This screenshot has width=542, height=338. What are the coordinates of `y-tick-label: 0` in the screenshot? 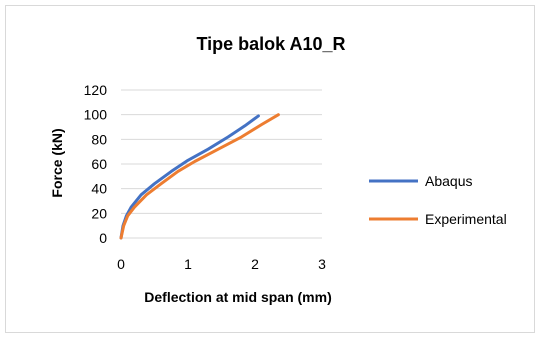 It's located at (103, 238).